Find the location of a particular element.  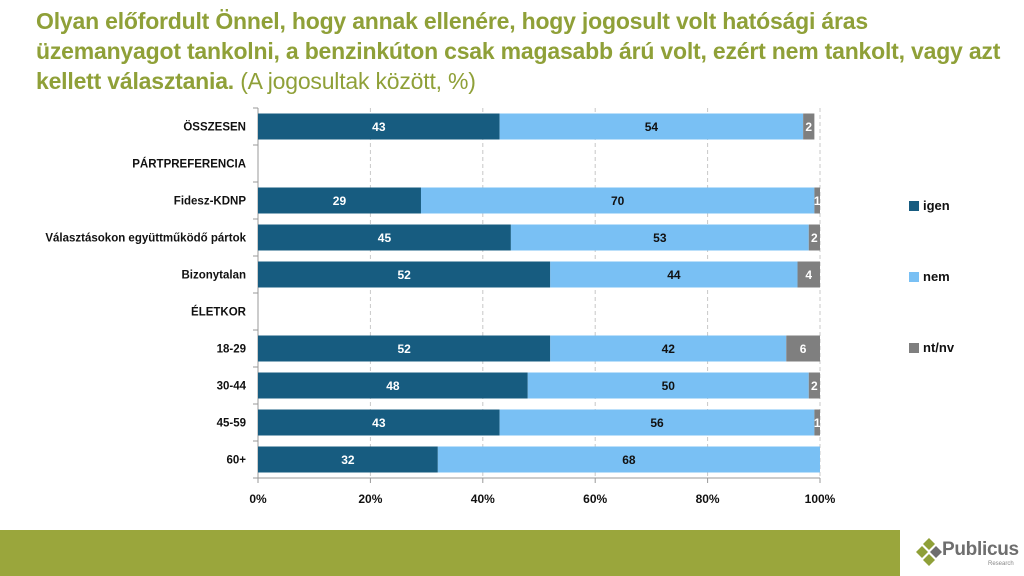

legend-item-ntnv: nt/nv is located at coordinates (932, 347).